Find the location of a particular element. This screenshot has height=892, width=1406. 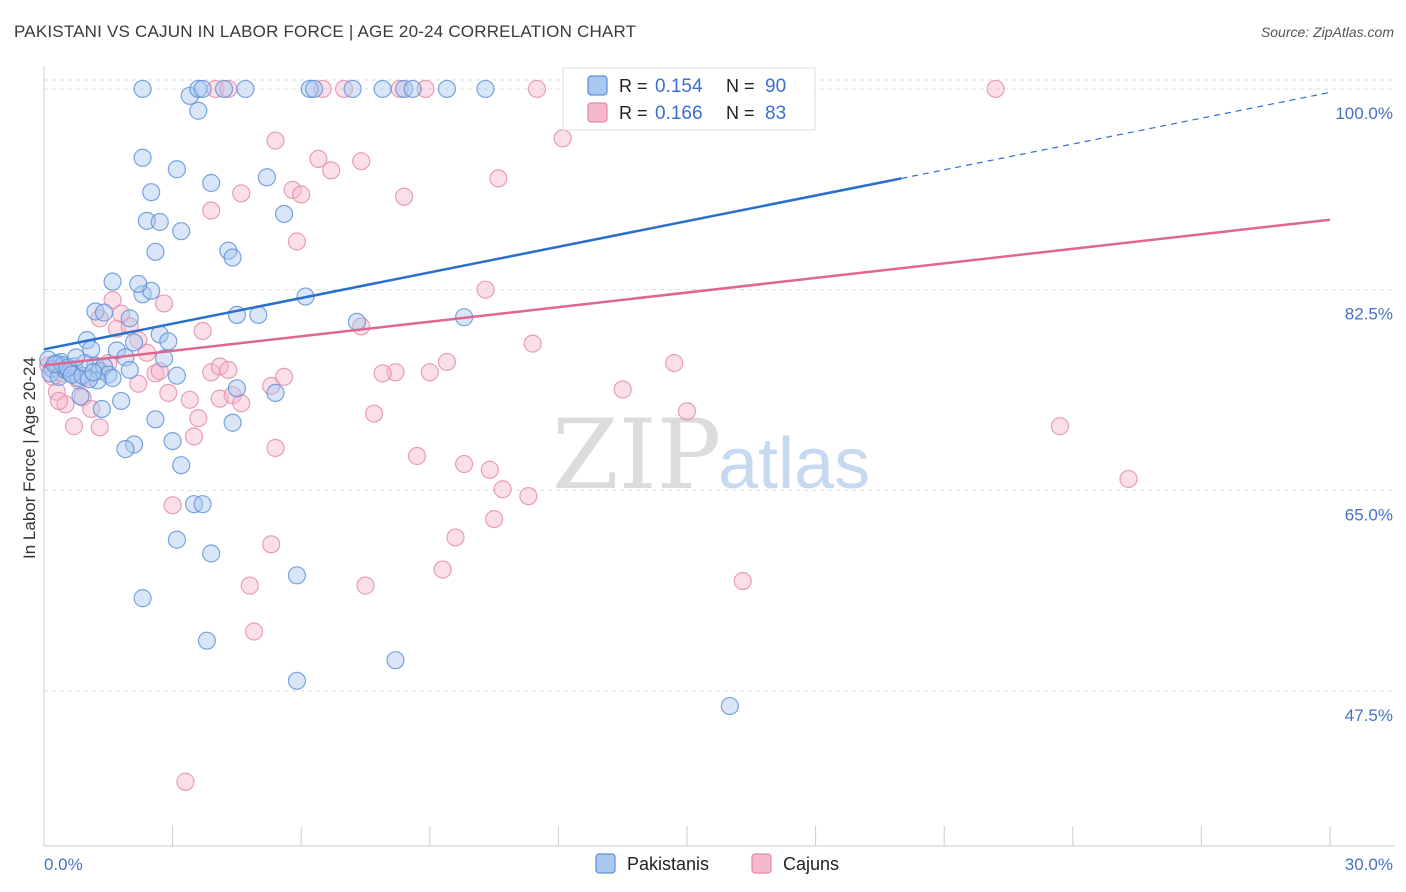

y-tick-label: 100.0% is located at coordinates (1364, 113).